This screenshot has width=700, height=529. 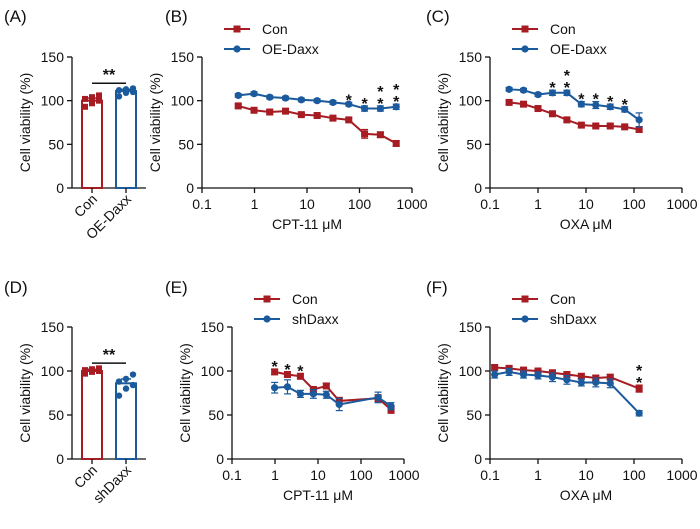 What do you see at coordinates (305, 299) in the screenshot?
I see `legend-label: Con` at bounding box center [305, 299].